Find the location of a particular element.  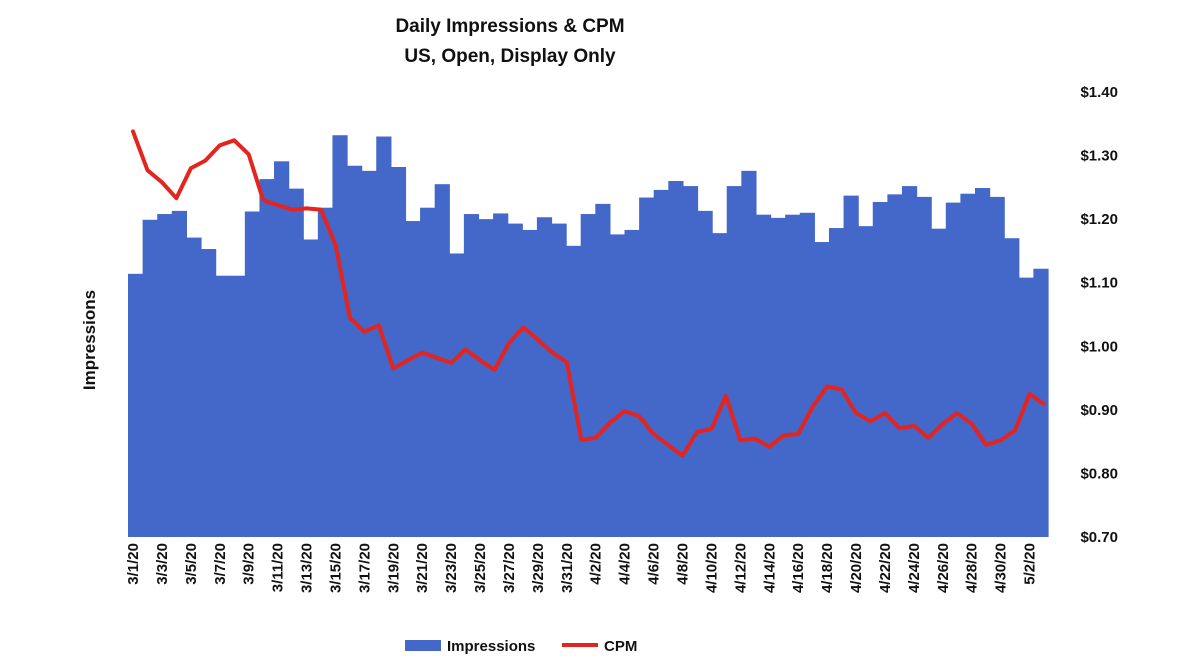

x-axis-tick-label: 3/17/20 is located at coordinates (364, 568).